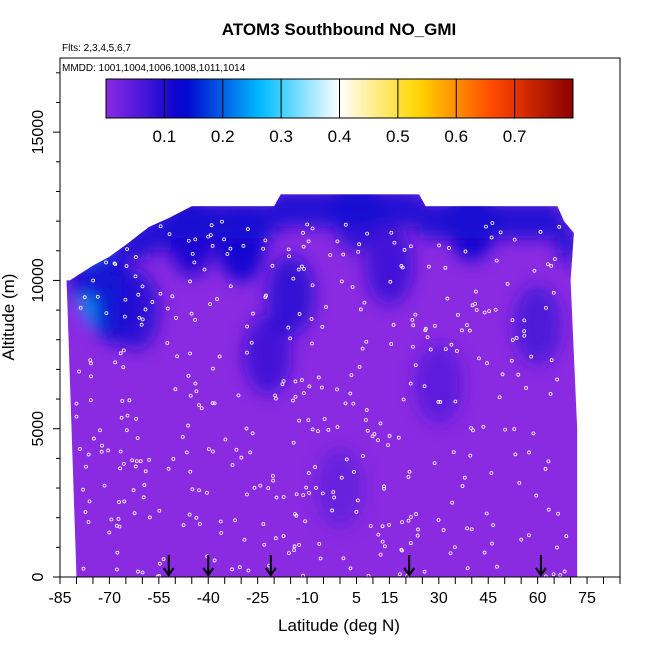 This screenshot has width=650, height=650. I want to click on x-tick-label: 5, so click(356, 598).